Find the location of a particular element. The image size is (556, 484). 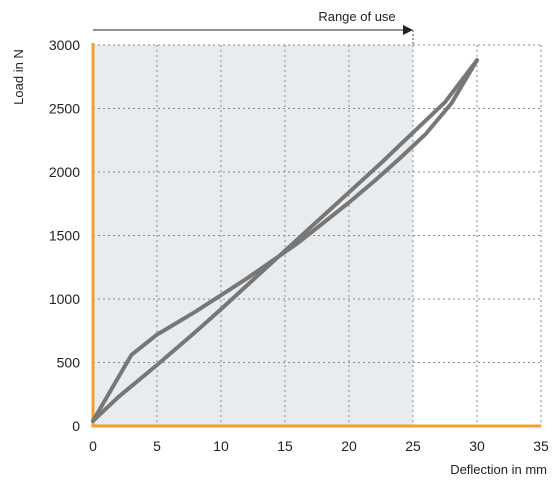

y-tick-label: 3000 is located at coordinates (64, 45).